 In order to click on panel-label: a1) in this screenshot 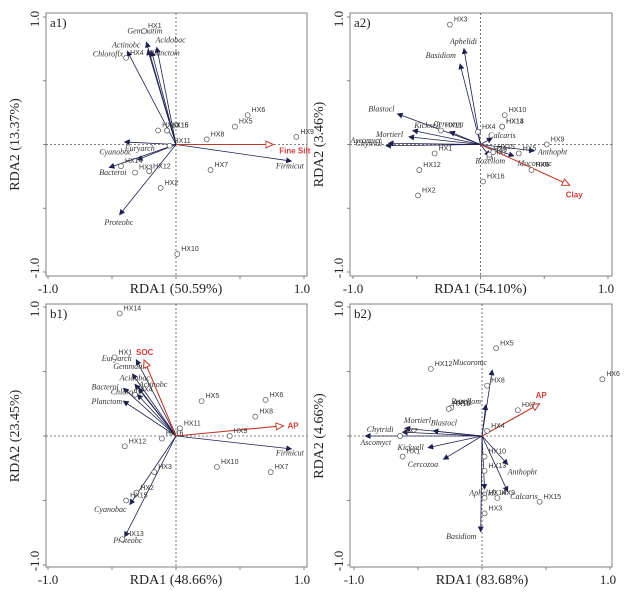, I will do `click(58, 22)`.